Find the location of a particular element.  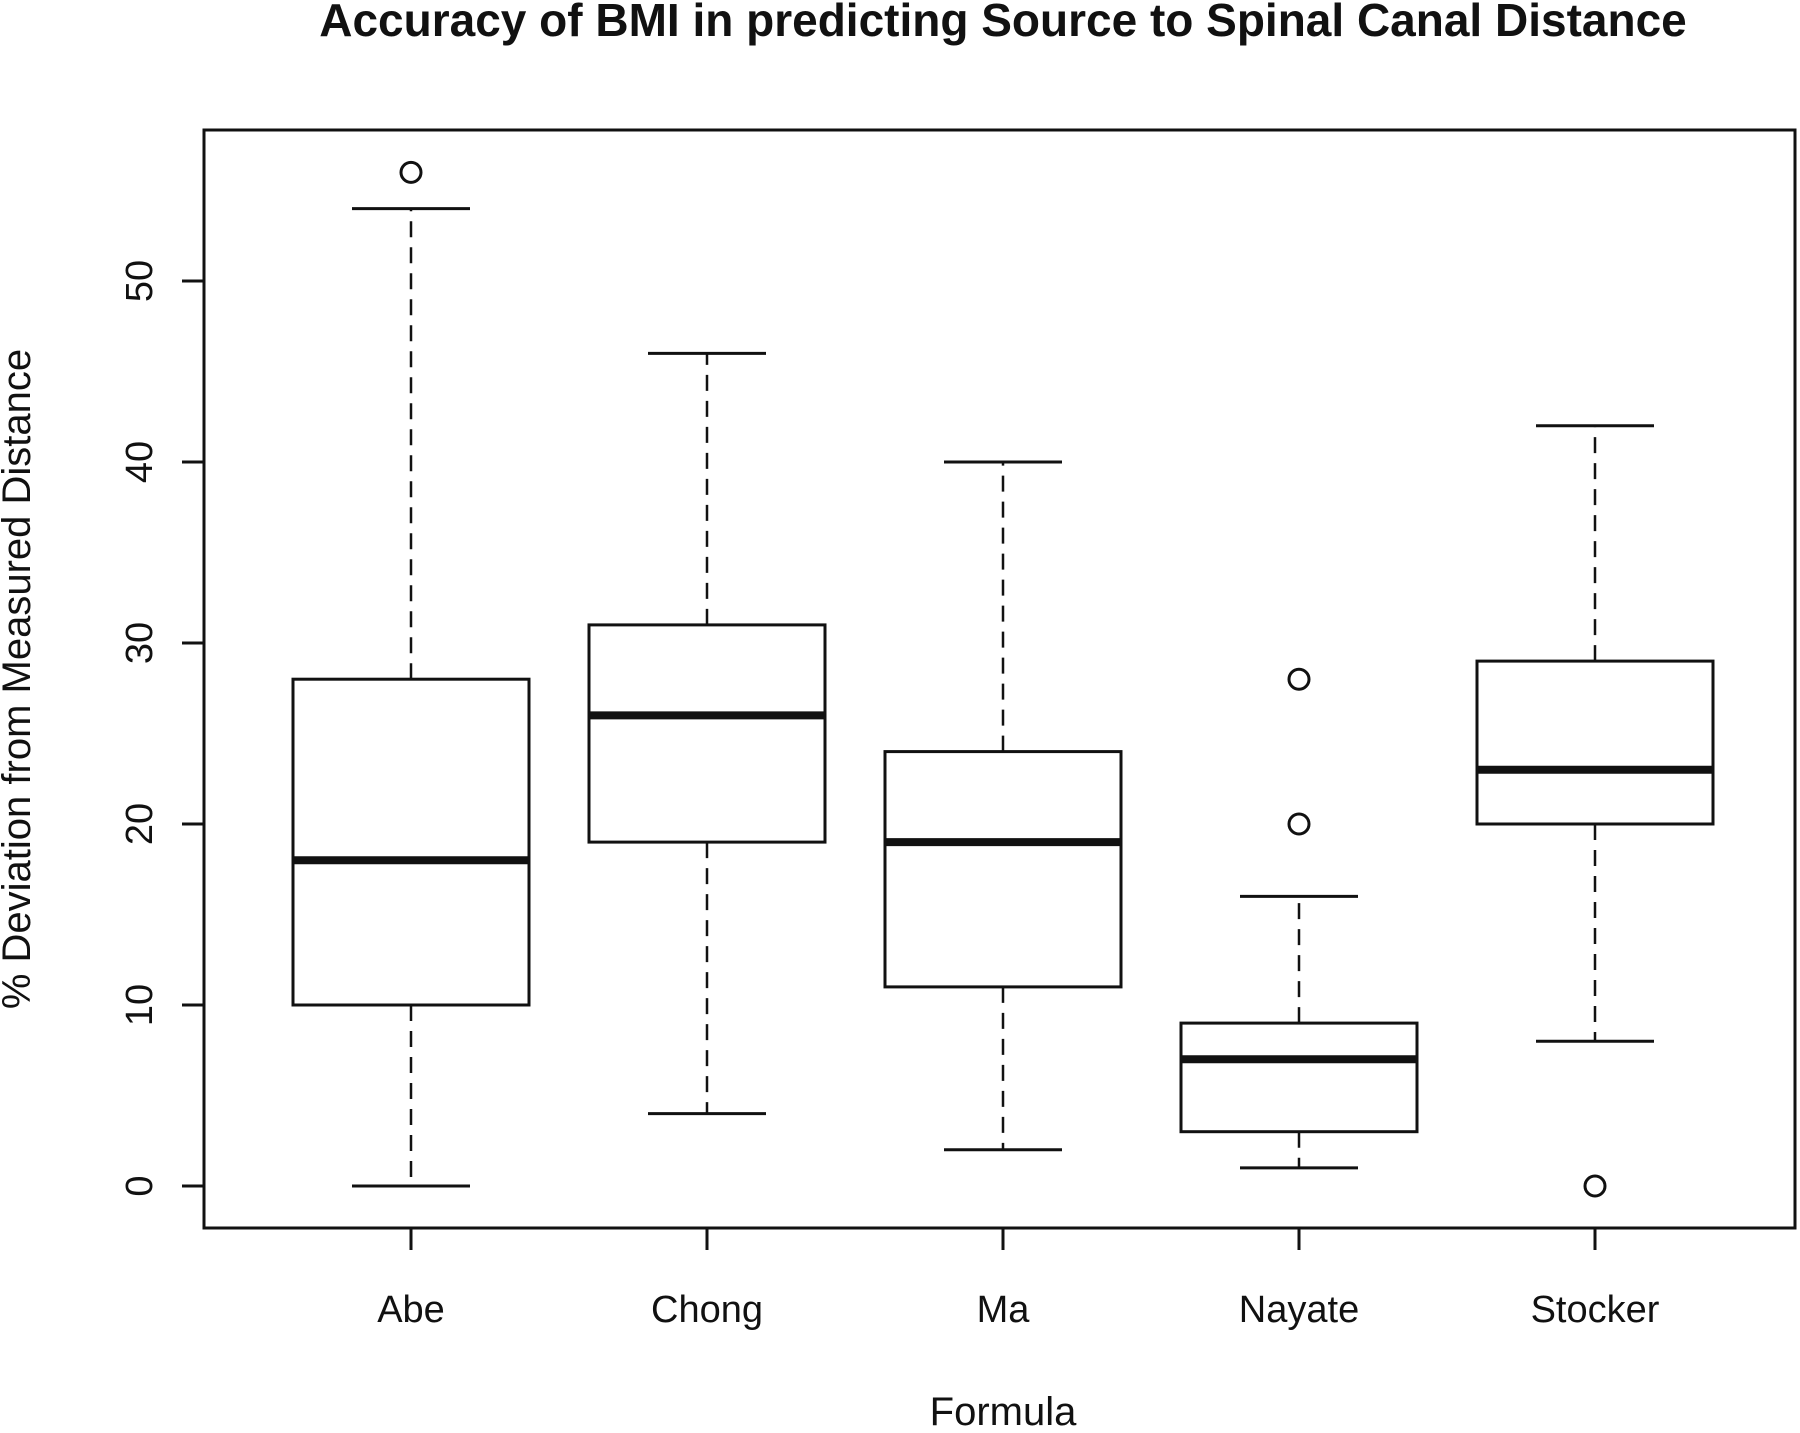

x-tick-label: Stocker is located at coordinates (1595, 1310).